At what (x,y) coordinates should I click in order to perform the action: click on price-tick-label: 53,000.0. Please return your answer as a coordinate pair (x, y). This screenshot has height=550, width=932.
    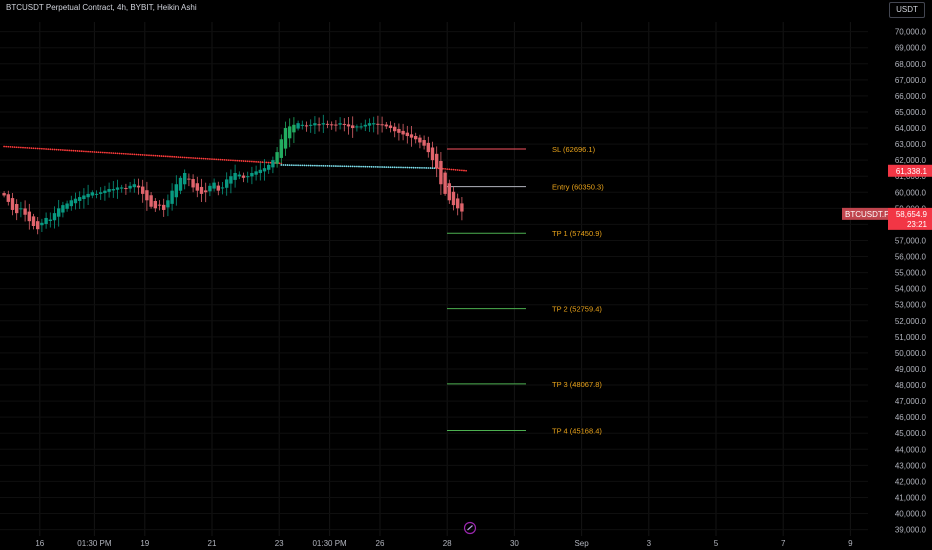
    Looking at the image, I should click on (911, 305).